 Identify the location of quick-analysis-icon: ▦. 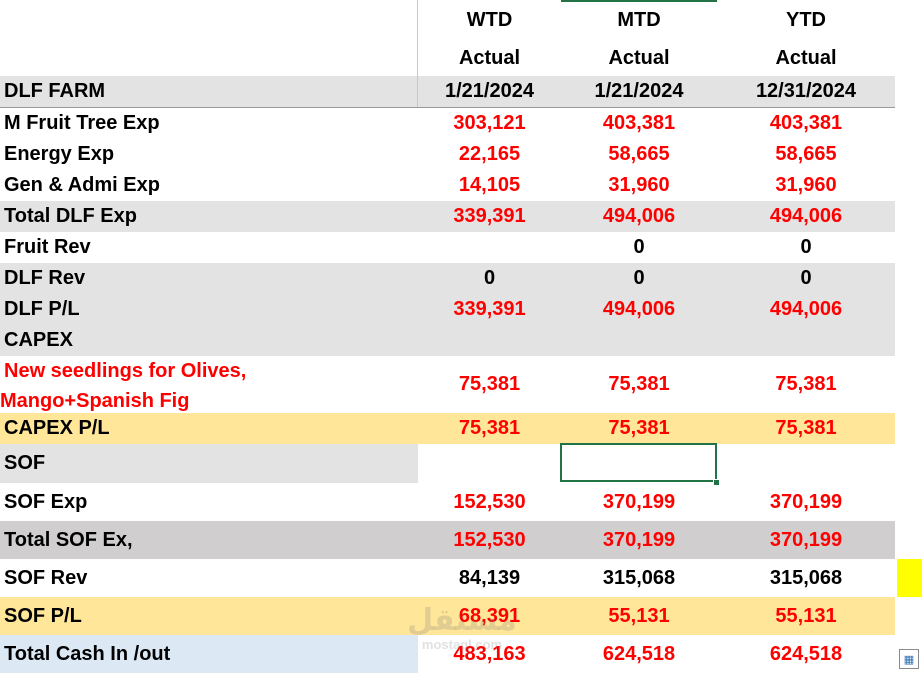
(909, 659).